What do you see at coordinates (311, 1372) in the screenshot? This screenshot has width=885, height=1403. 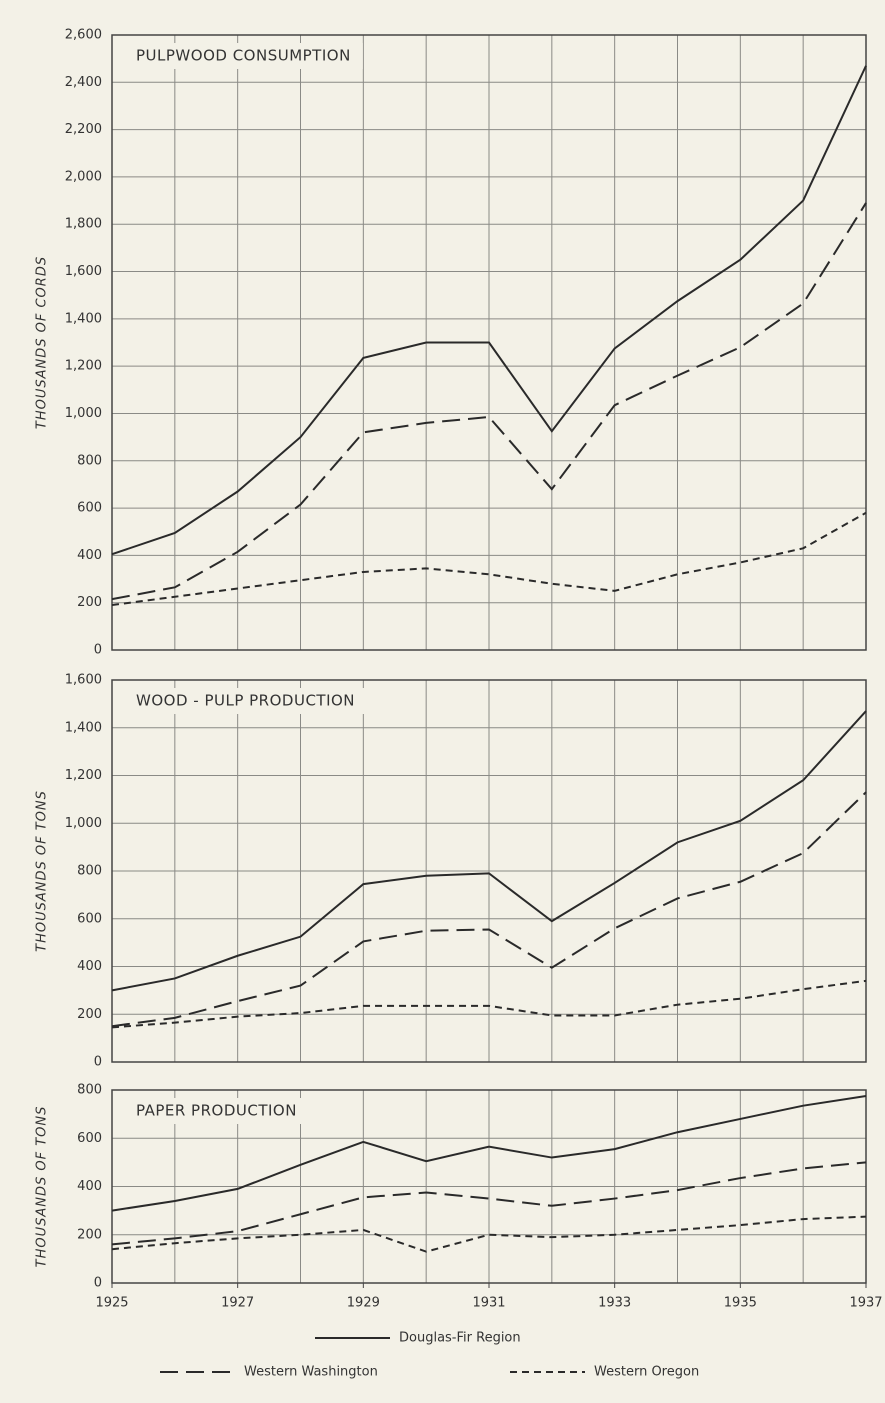 I see `legend-label: Western Washington` at bounding box center [311, 1372].